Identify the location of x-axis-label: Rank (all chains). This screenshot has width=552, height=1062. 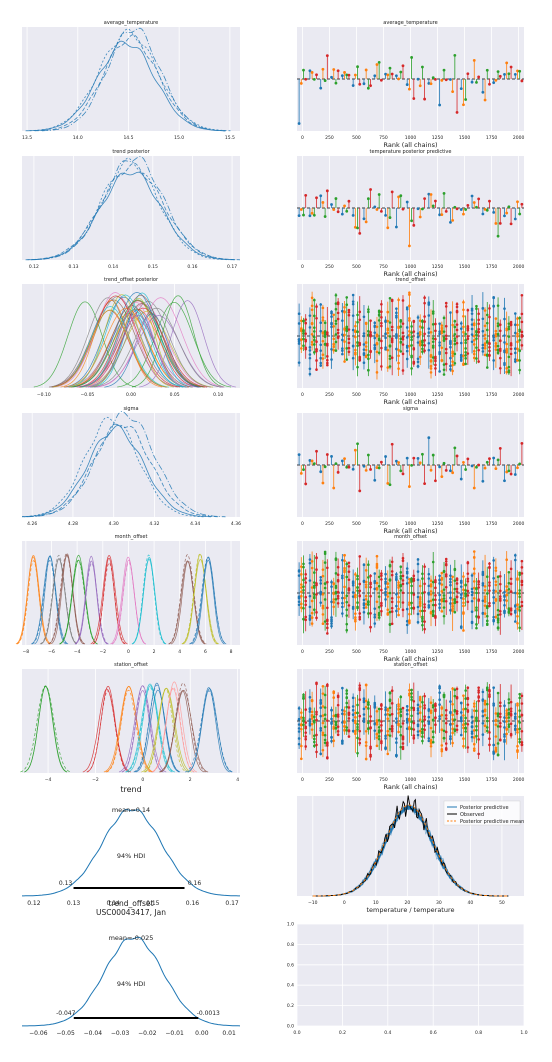
(410, 402).